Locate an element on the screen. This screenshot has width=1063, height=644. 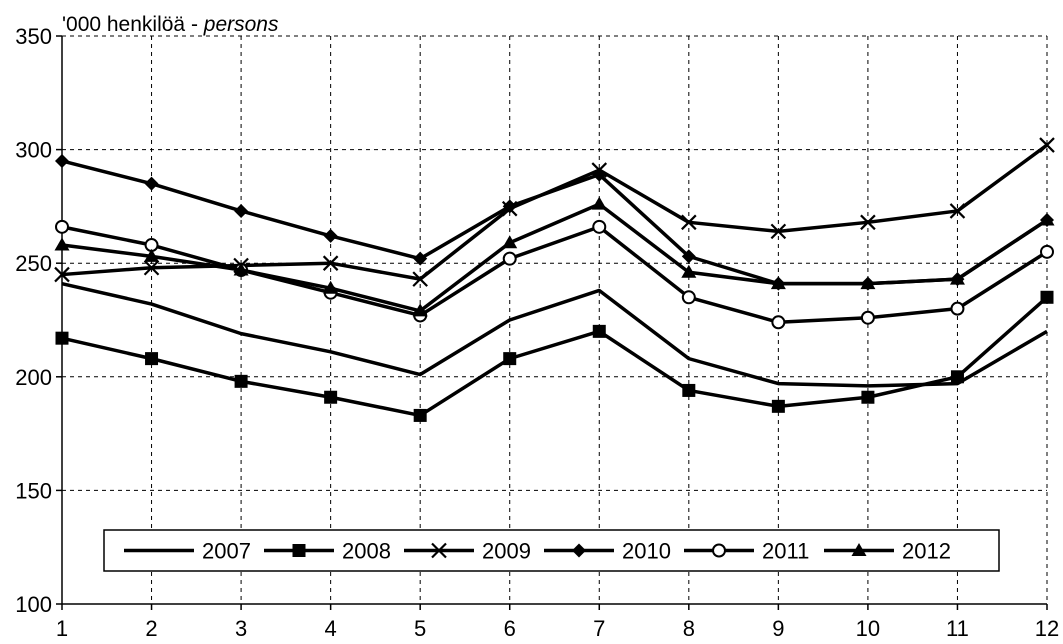
y-tick-label-200: 200 is located at coordinates (33, 377).